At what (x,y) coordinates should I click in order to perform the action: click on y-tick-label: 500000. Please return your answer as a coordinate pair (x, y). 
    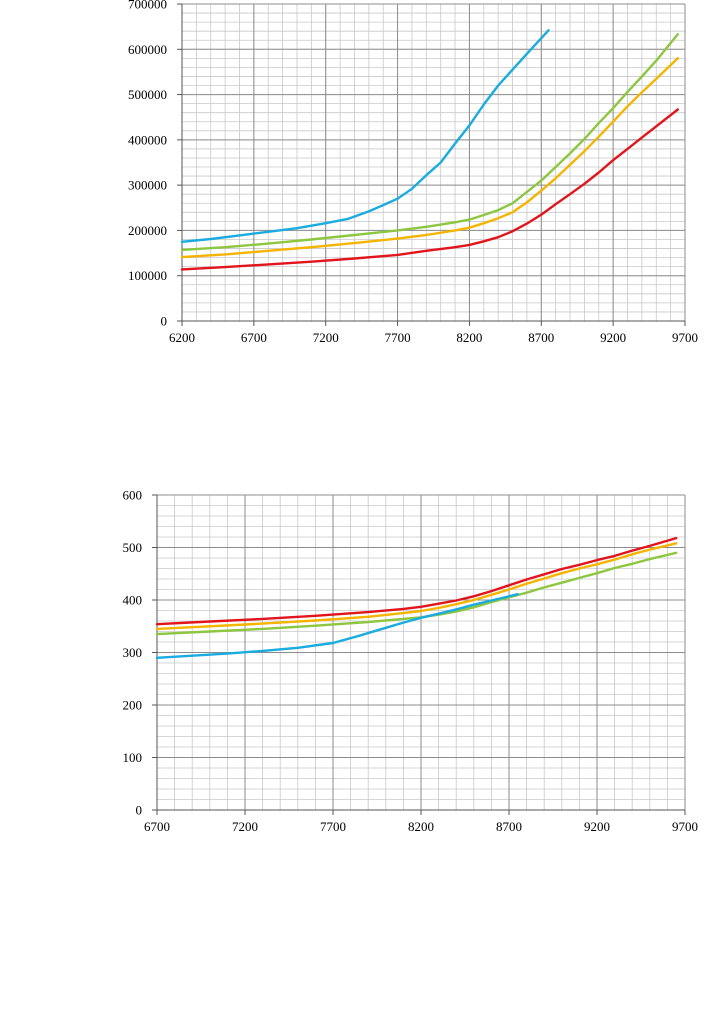
    Looking at the image, I should click on (147, 94).